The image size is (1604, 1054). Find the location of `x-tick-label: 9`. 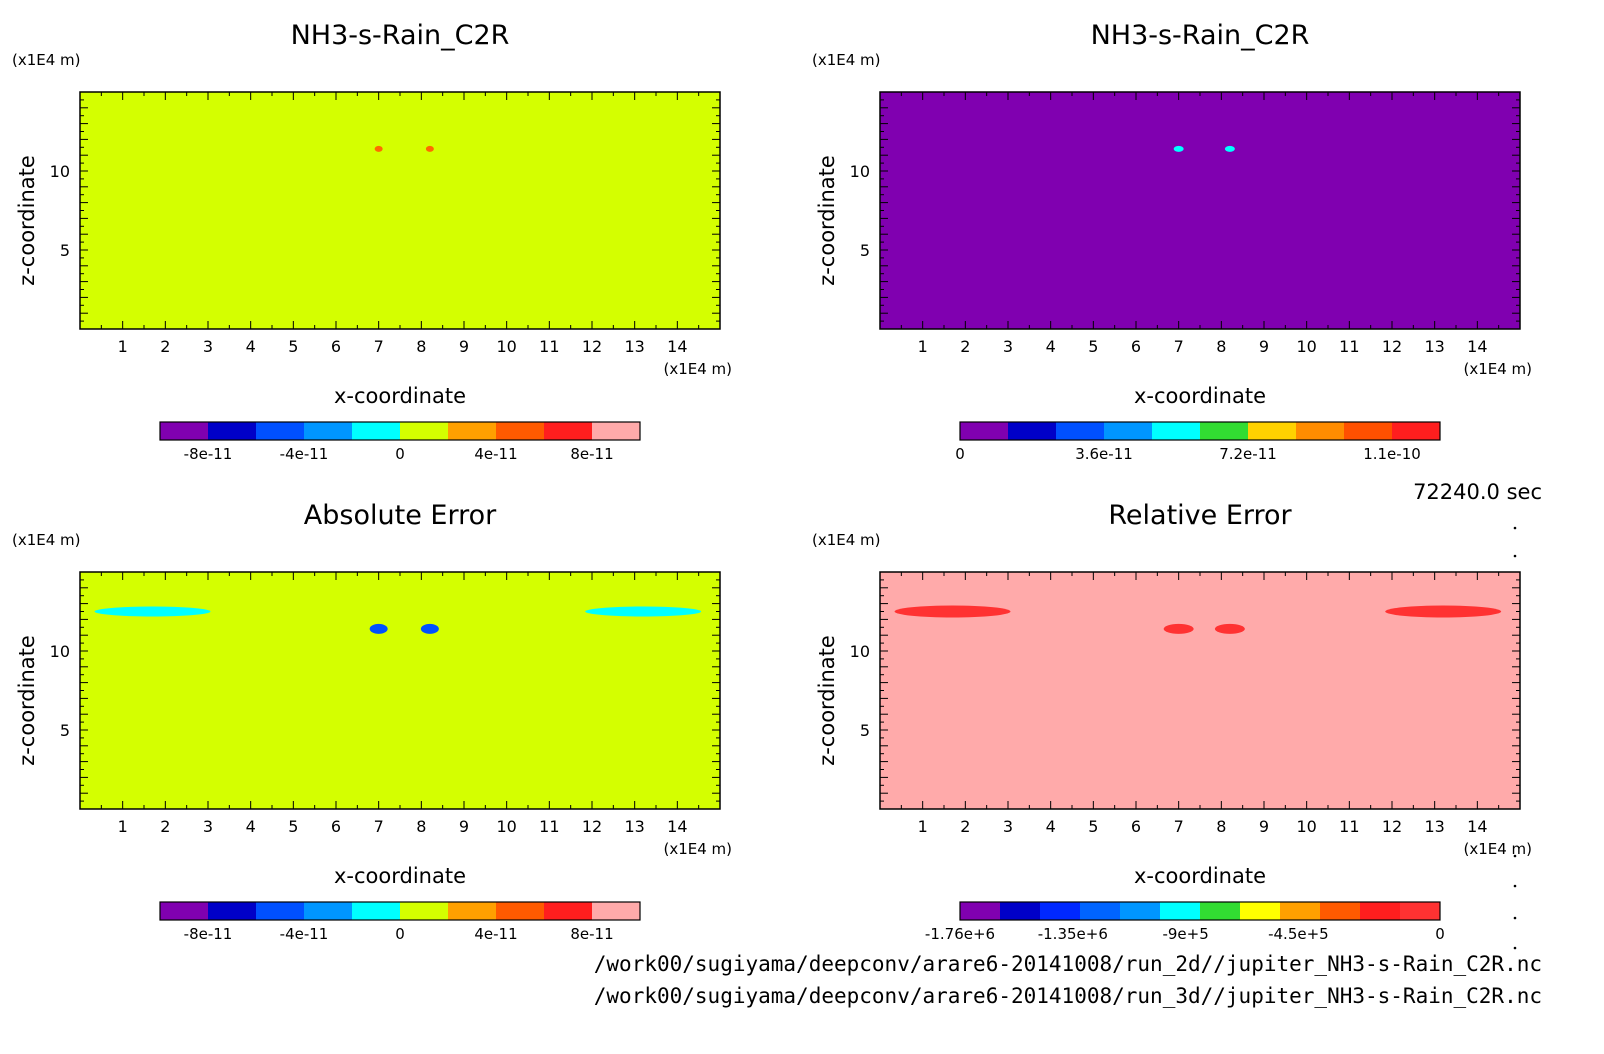

x-tick-label: 9 is located at coordinates (464, 826).